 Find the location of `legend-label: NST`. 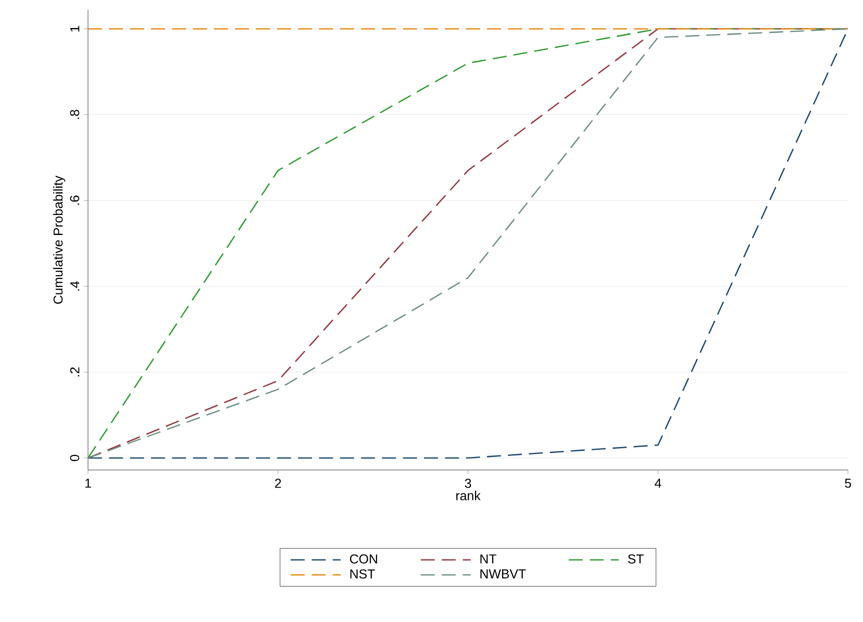

legend-label: NST is located at coordinates (362, 574).